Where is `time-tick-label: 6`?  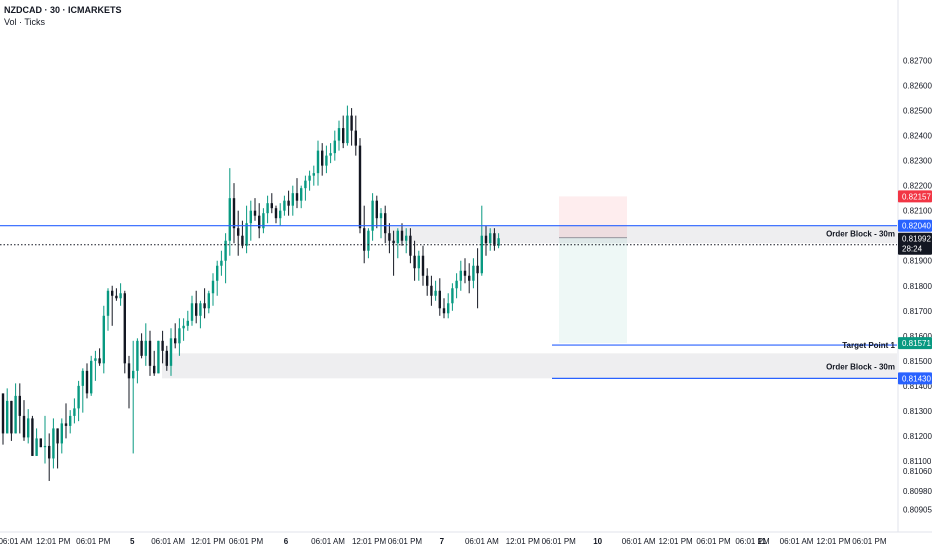 time-tick-label: 6 is located at coordinates (286, 541).